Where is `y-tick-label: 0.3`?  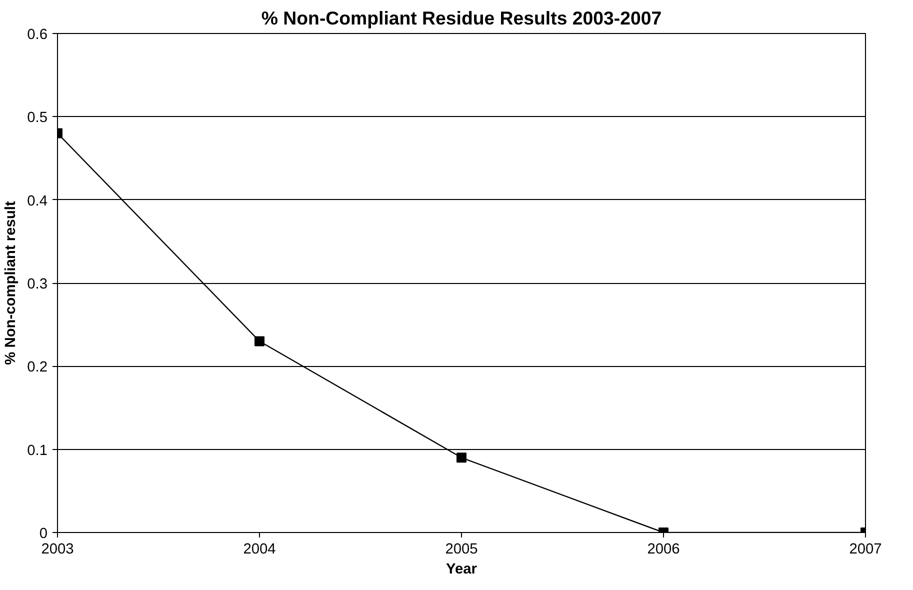
y-tick-label: 0.3 is located at coordinates (37, 284).